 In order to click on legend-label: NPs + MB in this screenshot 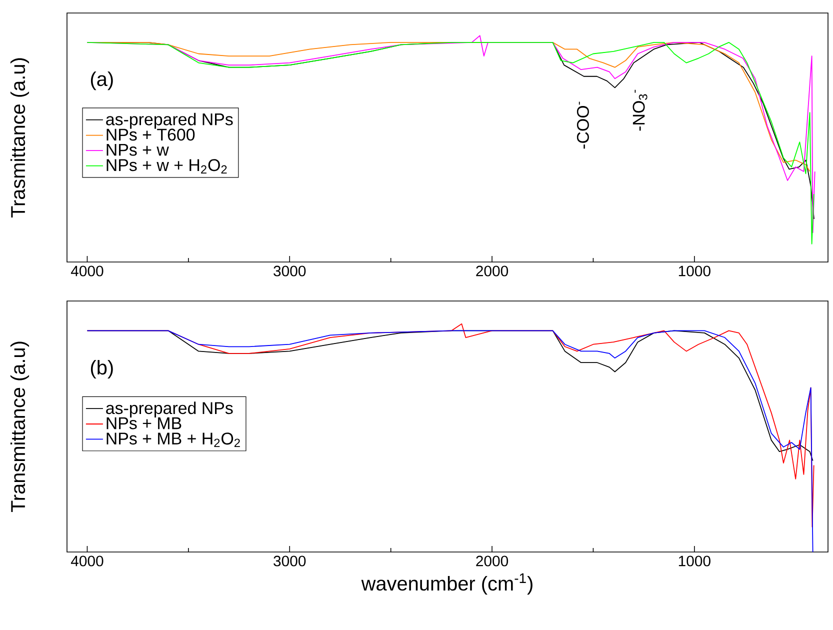, I will do `click(144, 423)`.